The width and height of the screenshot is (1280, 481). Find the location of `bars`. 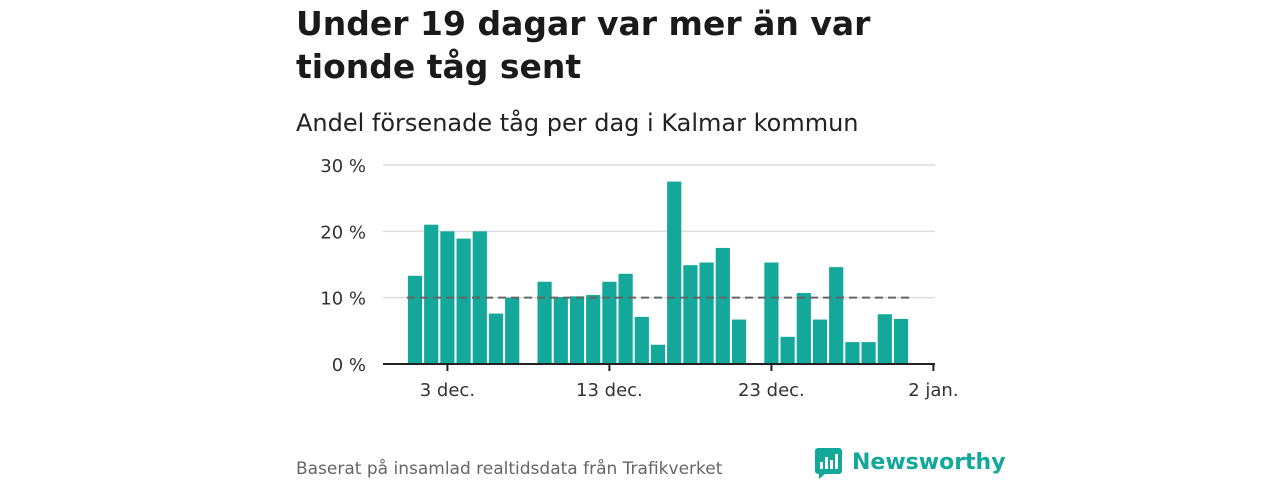

bars is located at coordinates (658, 272).